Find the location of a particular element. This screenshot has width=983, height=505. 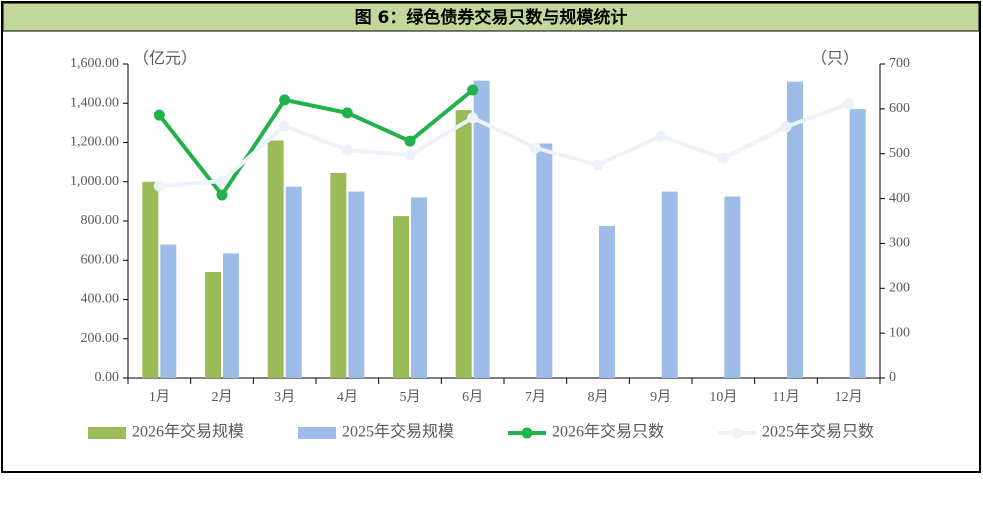

x-tick-label: 11月 is located at coordinates (785, 397).